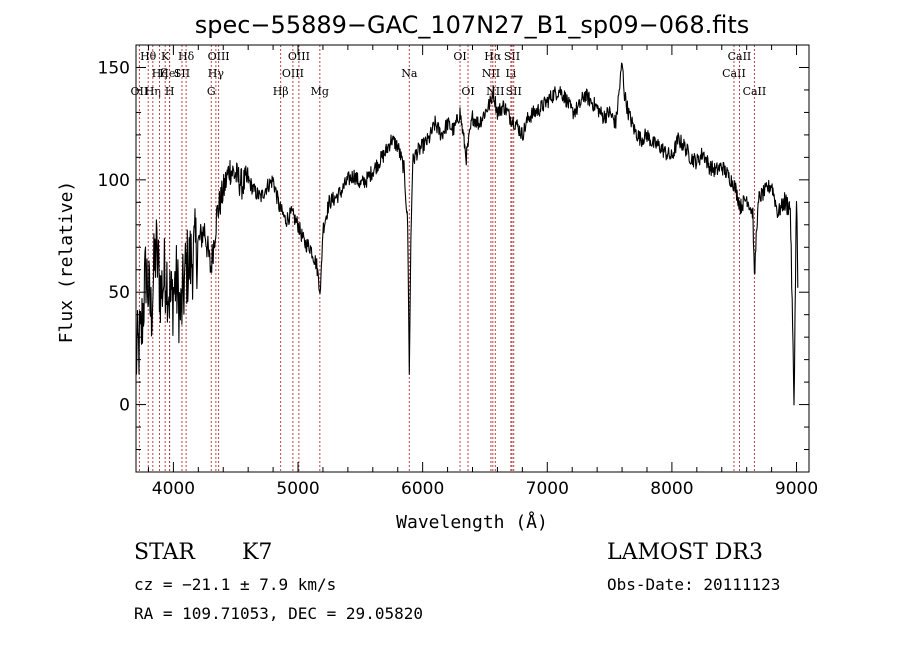  Describe the element at coordinates (740, 56) in the screenshot. I see `line-label-26: CaII` at that location.